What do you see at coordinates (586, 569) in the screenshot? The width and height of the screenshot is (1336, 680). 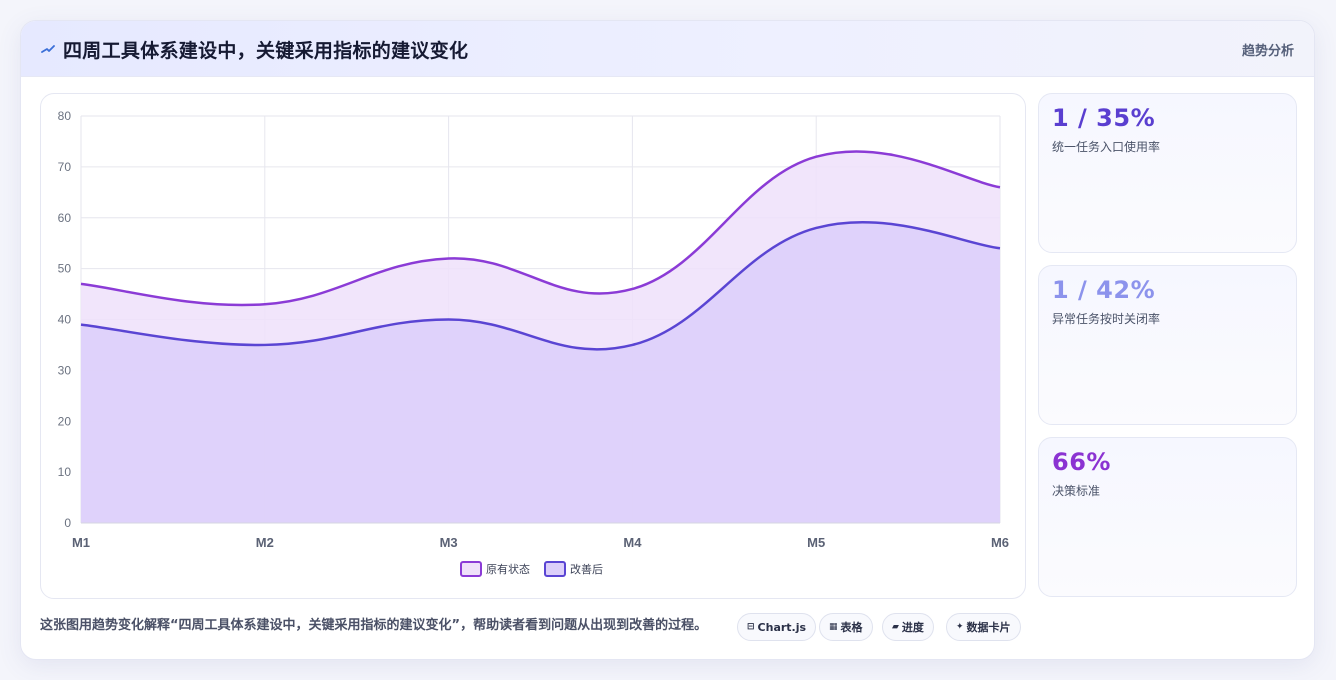 I see `legend-label: 改善后` at bounding box center [586, 569].